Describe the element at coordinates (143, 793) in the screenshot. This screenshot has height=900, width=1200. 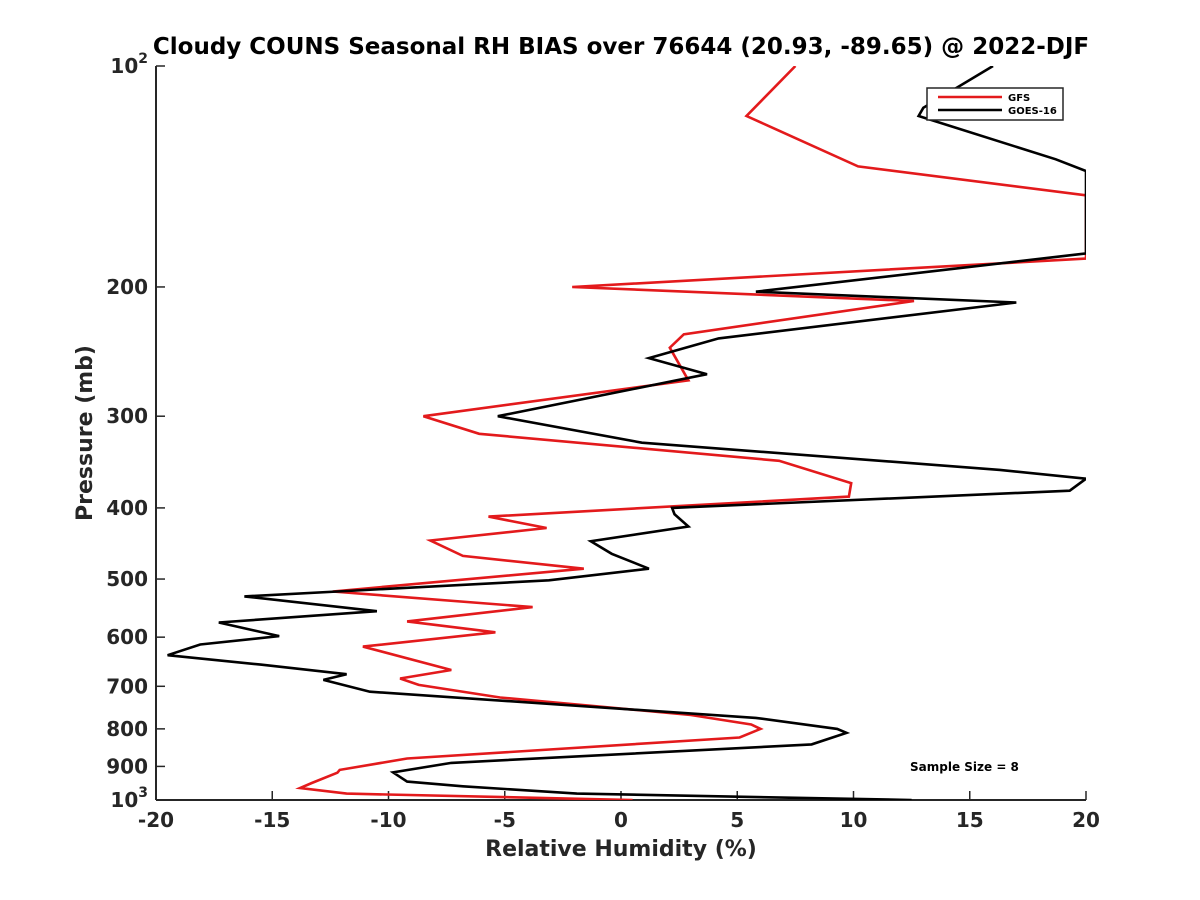
I see `y-tick-exponent: 3` at that location.